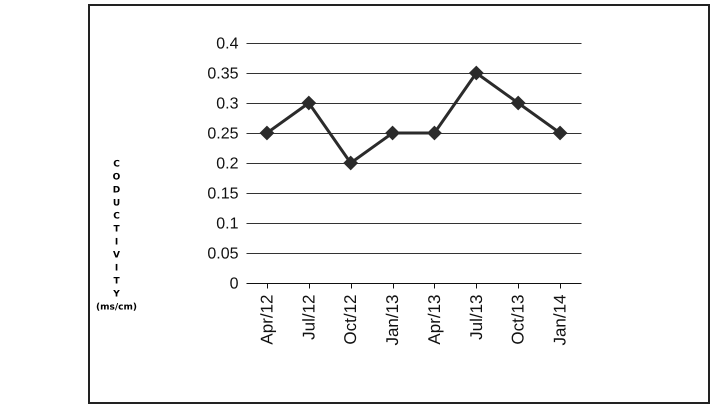 This screenshot has height=414, width=723. What do you see at coordinates (476, 317) in the screenshot?
I see `x-tick-label: Jul/13` at bounding box center [476, 317].